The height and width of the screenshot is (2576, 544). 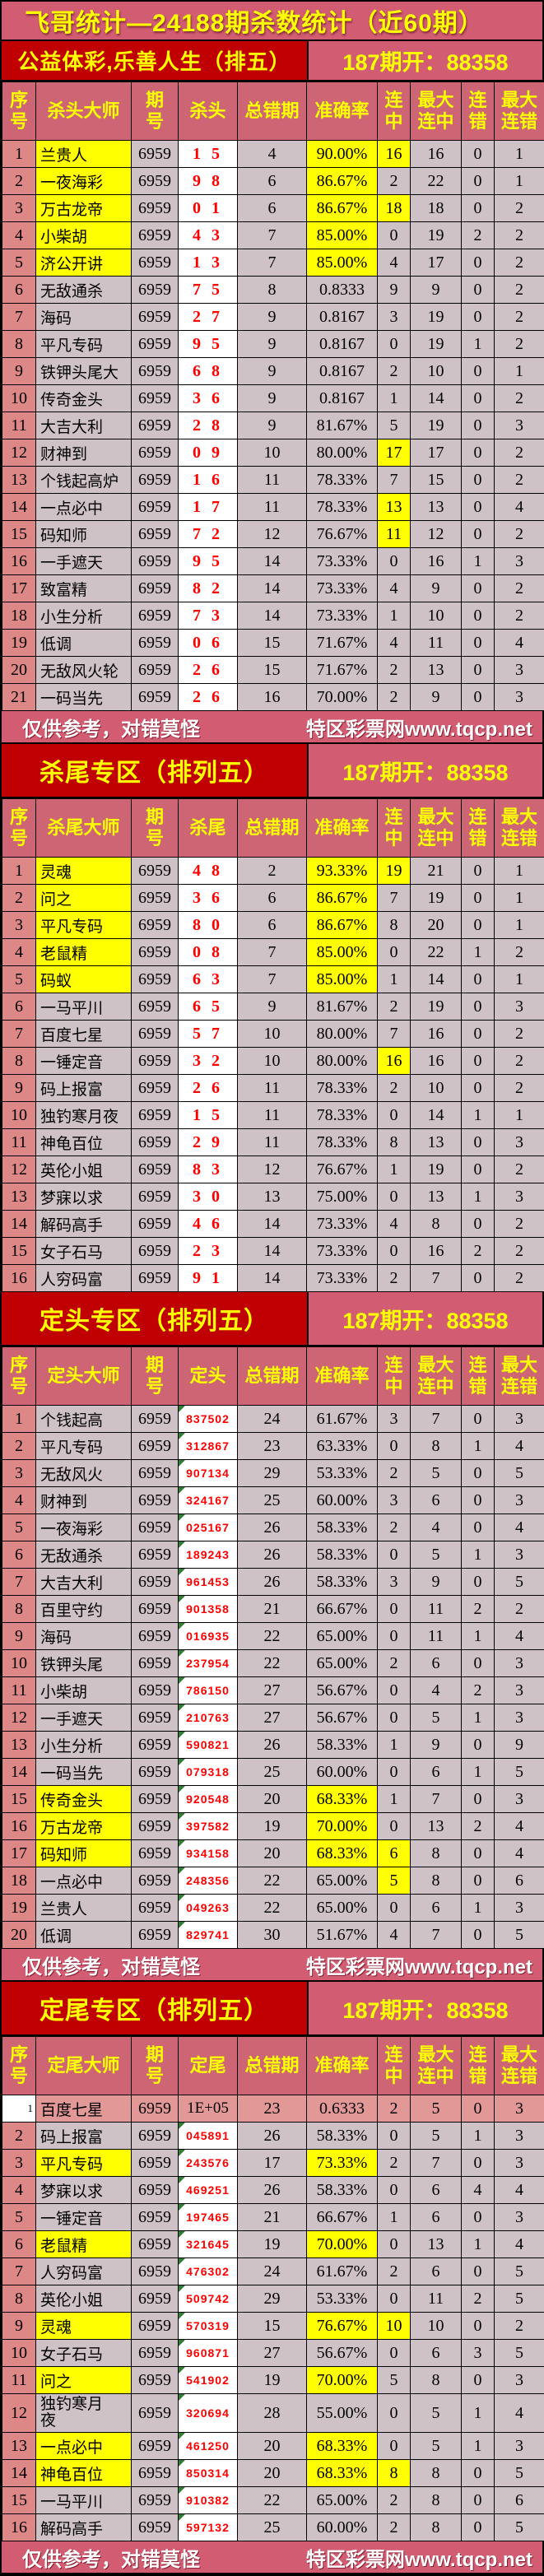 What do you see at coordinates (394, 616) in the screenshot?
I see `cell-streak-hit: 1` at bounding box center [394, 616].